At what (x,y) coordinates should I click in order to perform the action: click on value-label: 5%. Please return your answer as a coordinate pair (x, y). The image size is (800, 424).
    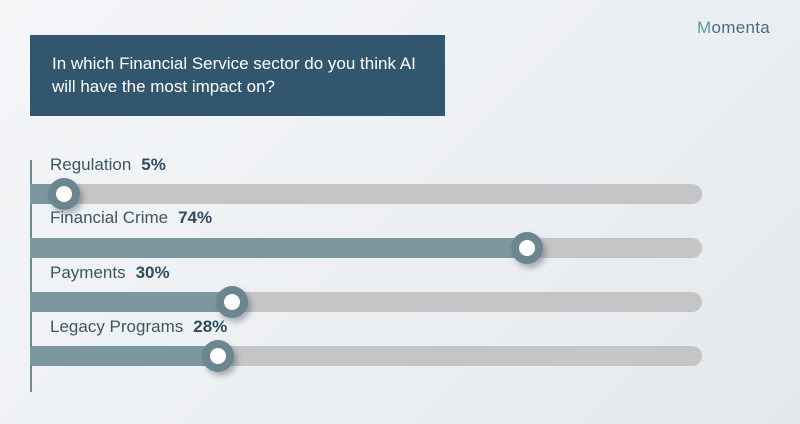
    Looking at the image, I should click on (153, 164).